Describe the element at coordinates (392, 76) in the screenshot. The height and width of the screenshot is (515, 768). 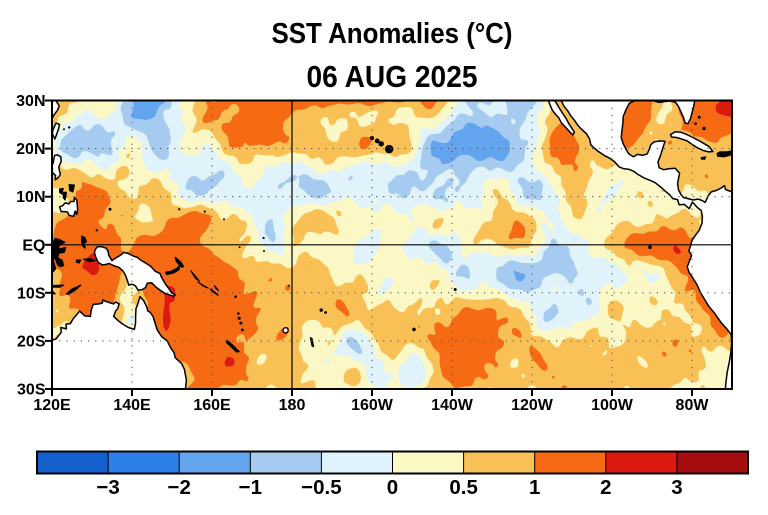
I see `svg-text: 06 AUG 2025` at that location.